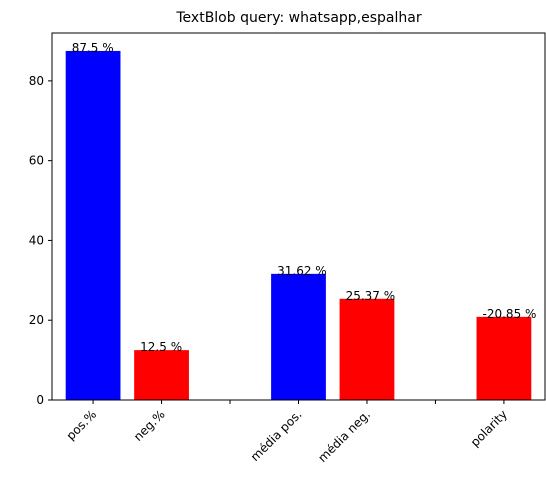 The height and width of the screenshot is (487, 546). I want to click on data-label-3: 25.37 %, so click(371, 296).